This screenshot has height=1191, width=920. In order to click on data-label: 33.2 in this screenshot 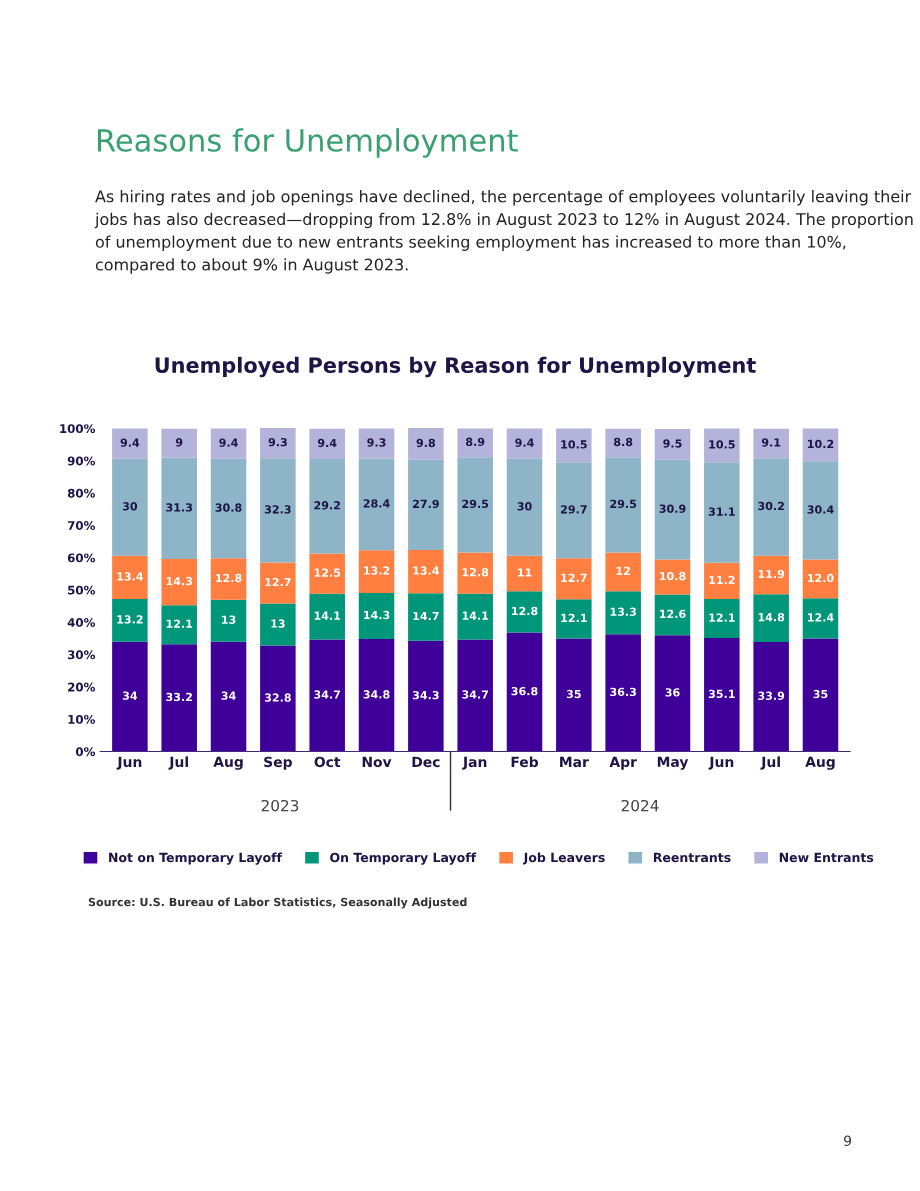, I will do `click(179, 697)`.